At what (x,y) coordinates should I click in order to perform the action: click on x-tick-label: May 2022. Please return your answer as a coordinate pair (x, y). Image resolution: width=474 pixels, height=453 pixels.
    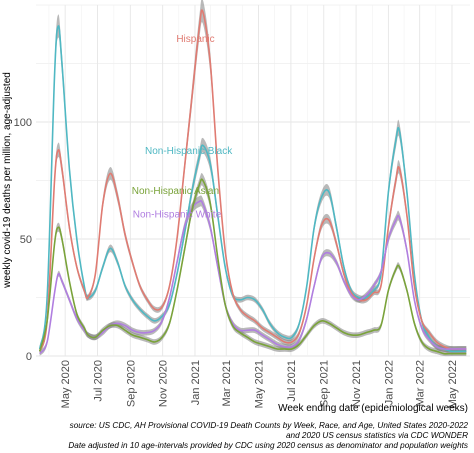
    Looking at the image, I should click on (453, 384).